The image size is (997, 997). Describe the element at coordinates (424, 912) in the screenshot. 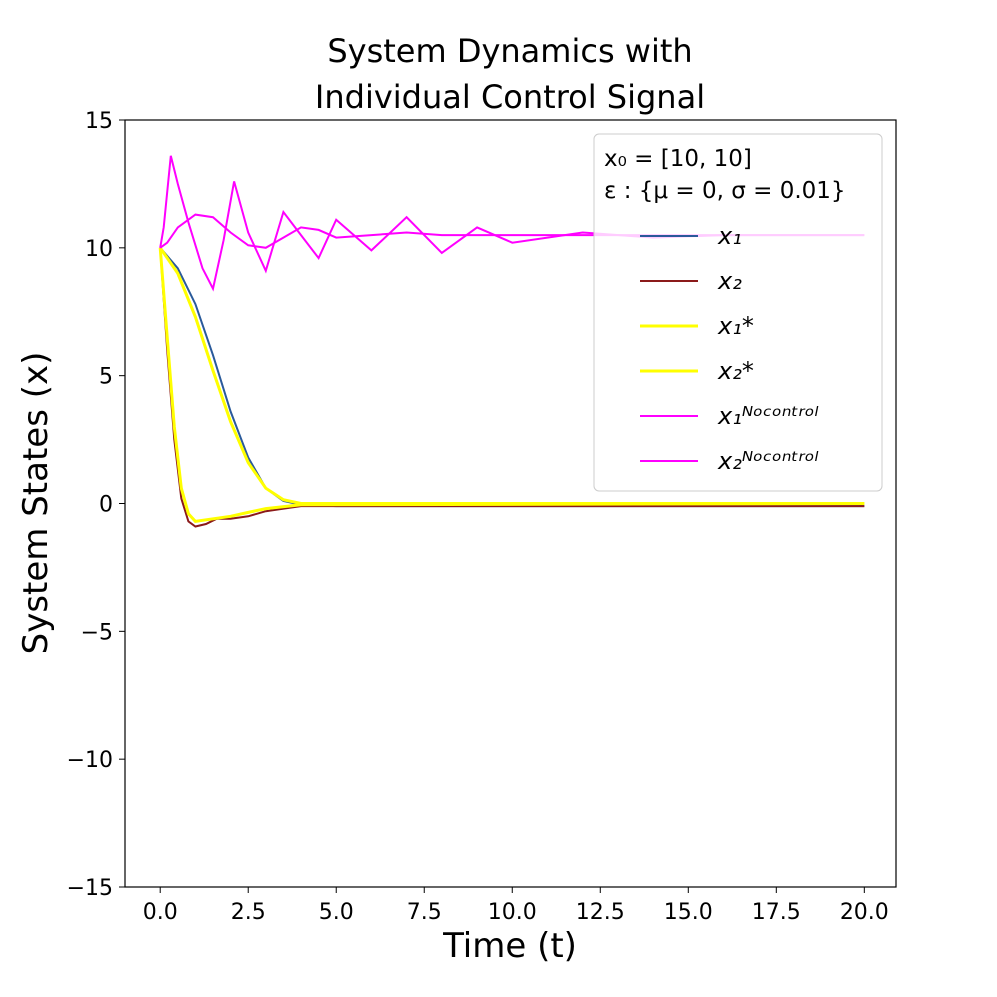

I see `x-tick-label: 7.5` at that location.